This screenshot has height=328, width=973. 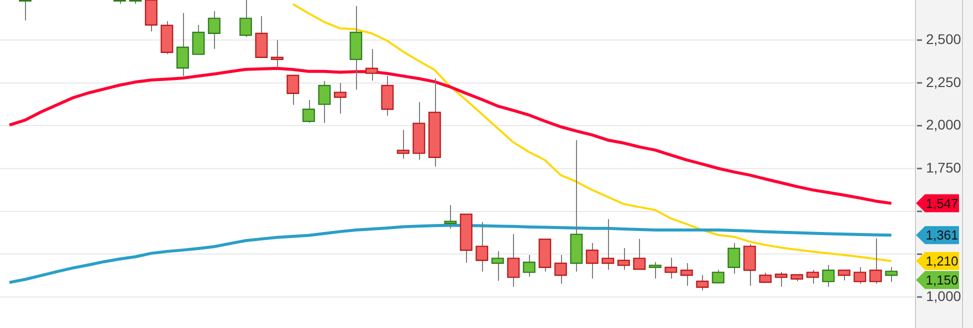 What do you see at coordinates (942, 280) in the screenshot?
I see `text: 1,150` at bounding box center [942, 280].